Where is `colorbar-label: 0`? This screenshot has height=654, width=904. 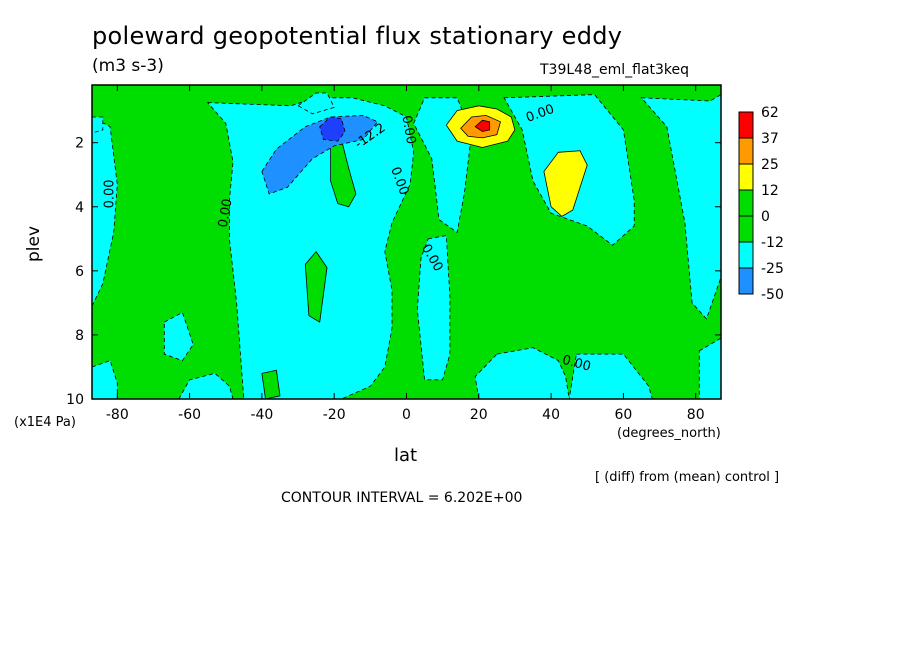
colorbar-label: 0 is located at coordinates (765, 217).